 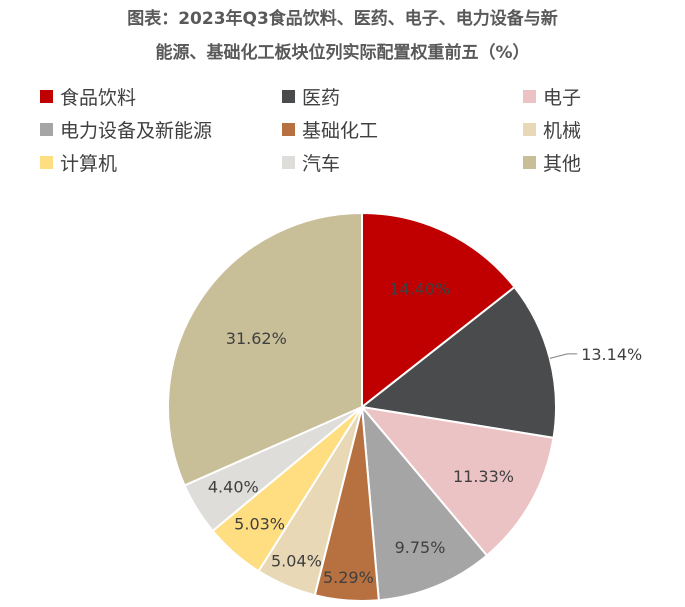 What do you see at coordinates (483, 476) in the screenshot?
I see `slice-value-label: 11.33%` at bounding box center [483, 476].